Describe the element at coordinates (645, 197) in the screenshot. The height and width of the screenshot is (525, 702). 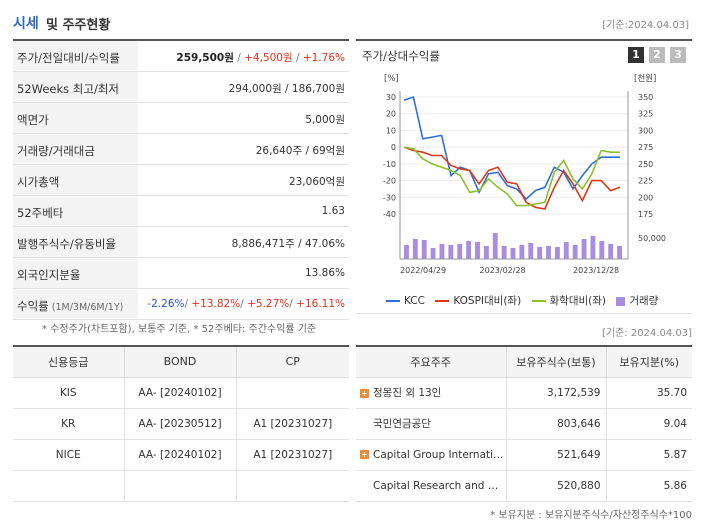
I see `right-tick-label: 200` at that location.